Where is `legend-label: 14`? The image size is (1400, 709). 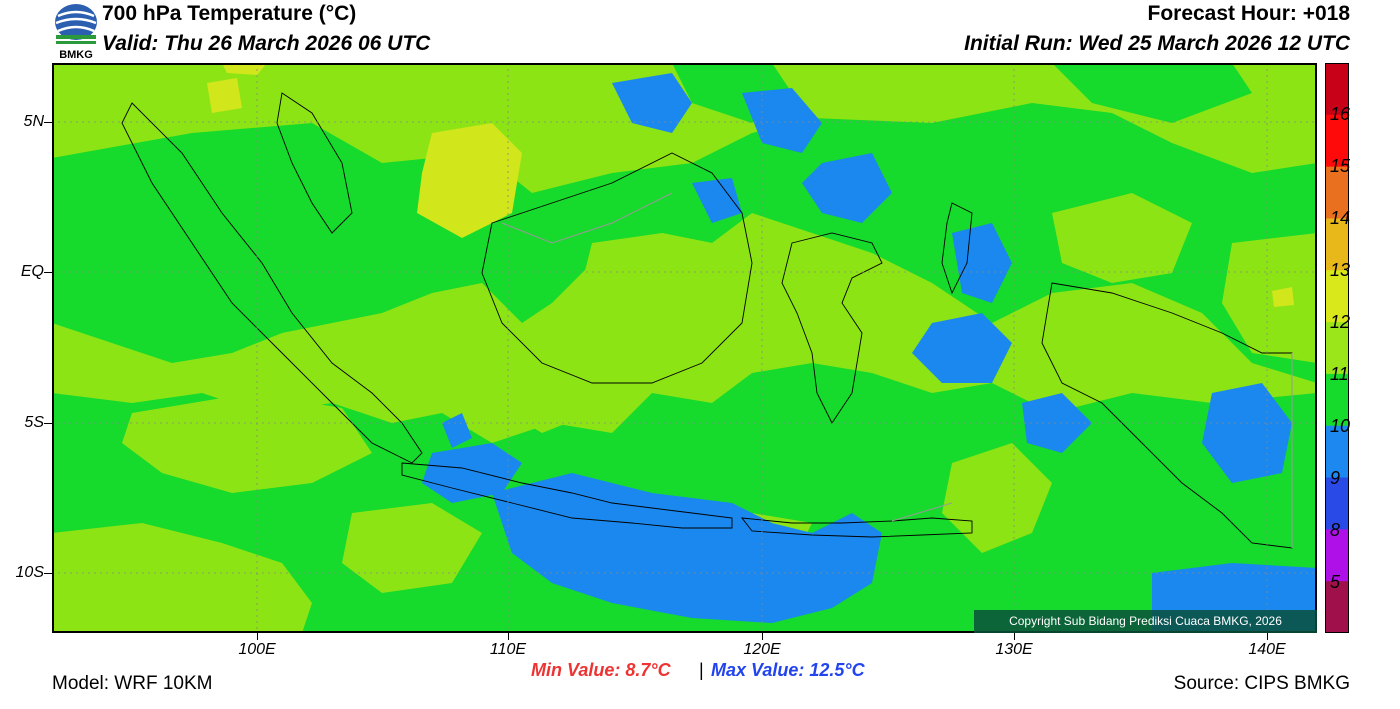
legend-label: 14 is located at coordinates (1340, 218).